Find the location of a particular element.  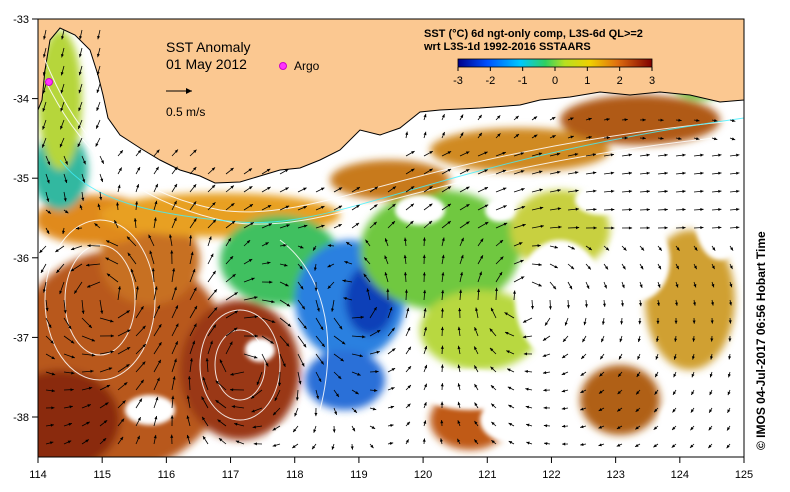

colorbar-tick-label: 2 is located at coordinates (620, 81).